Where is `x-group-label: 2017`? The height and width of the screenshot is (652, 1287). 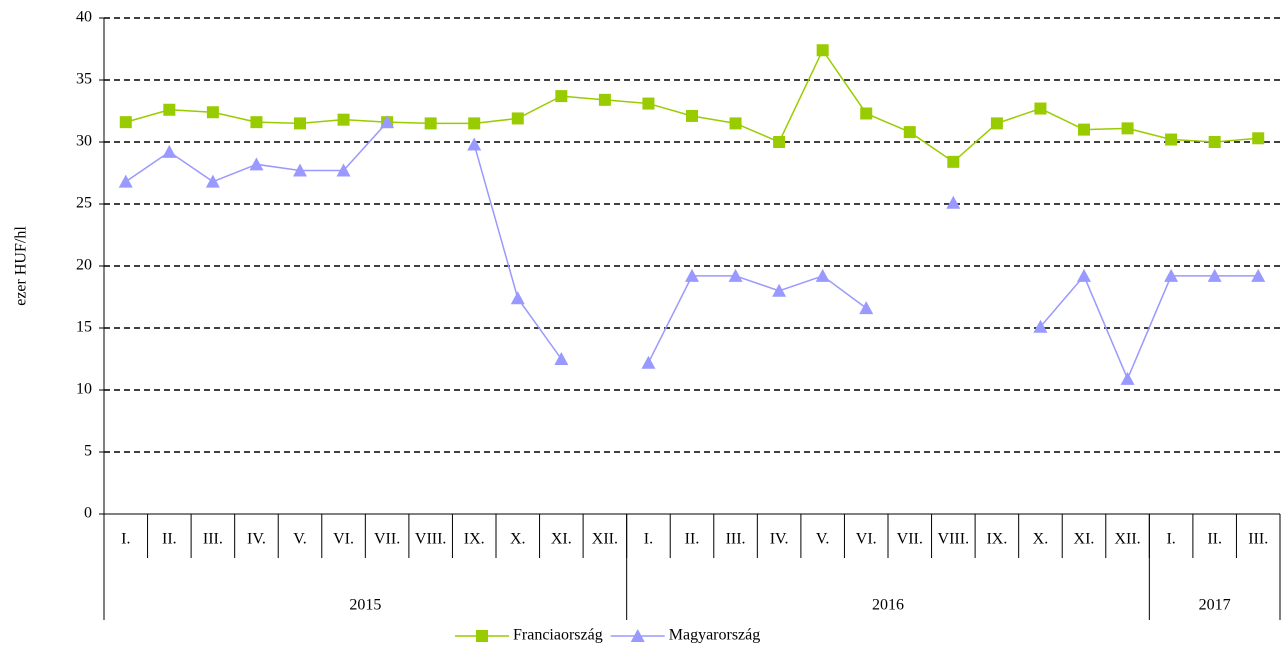
x-group-label: 2017 is located at coordinates (1215, 605).